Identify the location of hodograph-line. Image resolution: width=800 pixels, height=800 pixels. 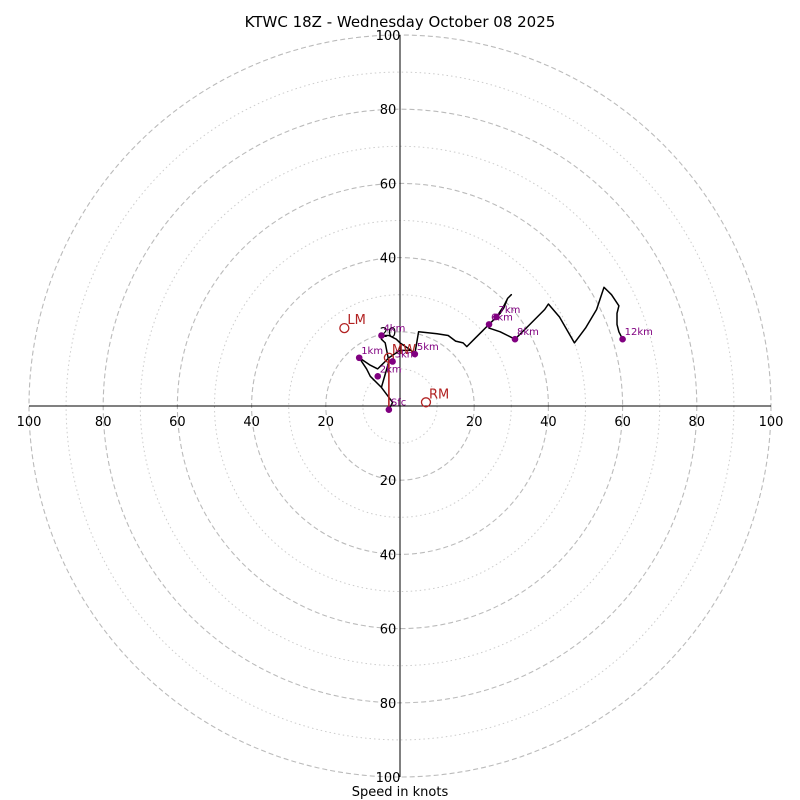
(491, 348).